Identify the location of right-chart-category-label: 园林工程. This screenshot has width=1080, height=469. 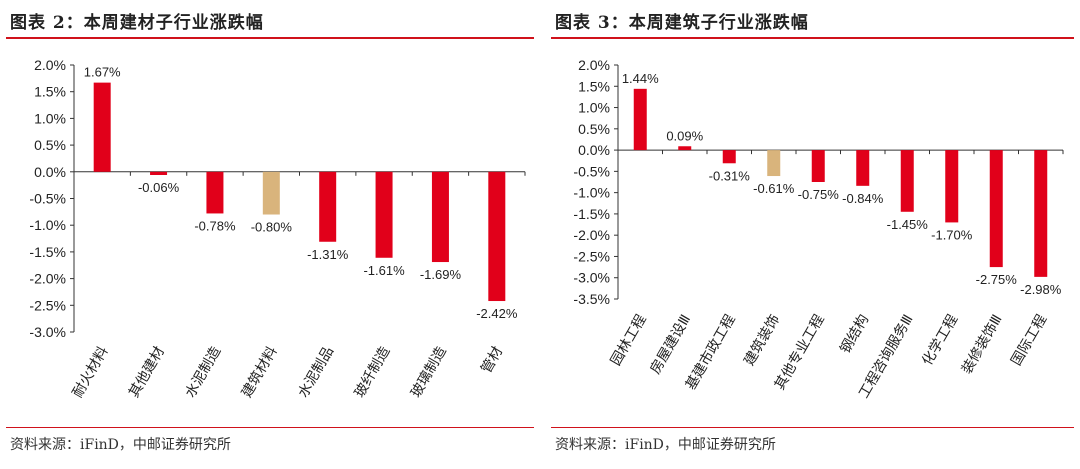
(629, 340).